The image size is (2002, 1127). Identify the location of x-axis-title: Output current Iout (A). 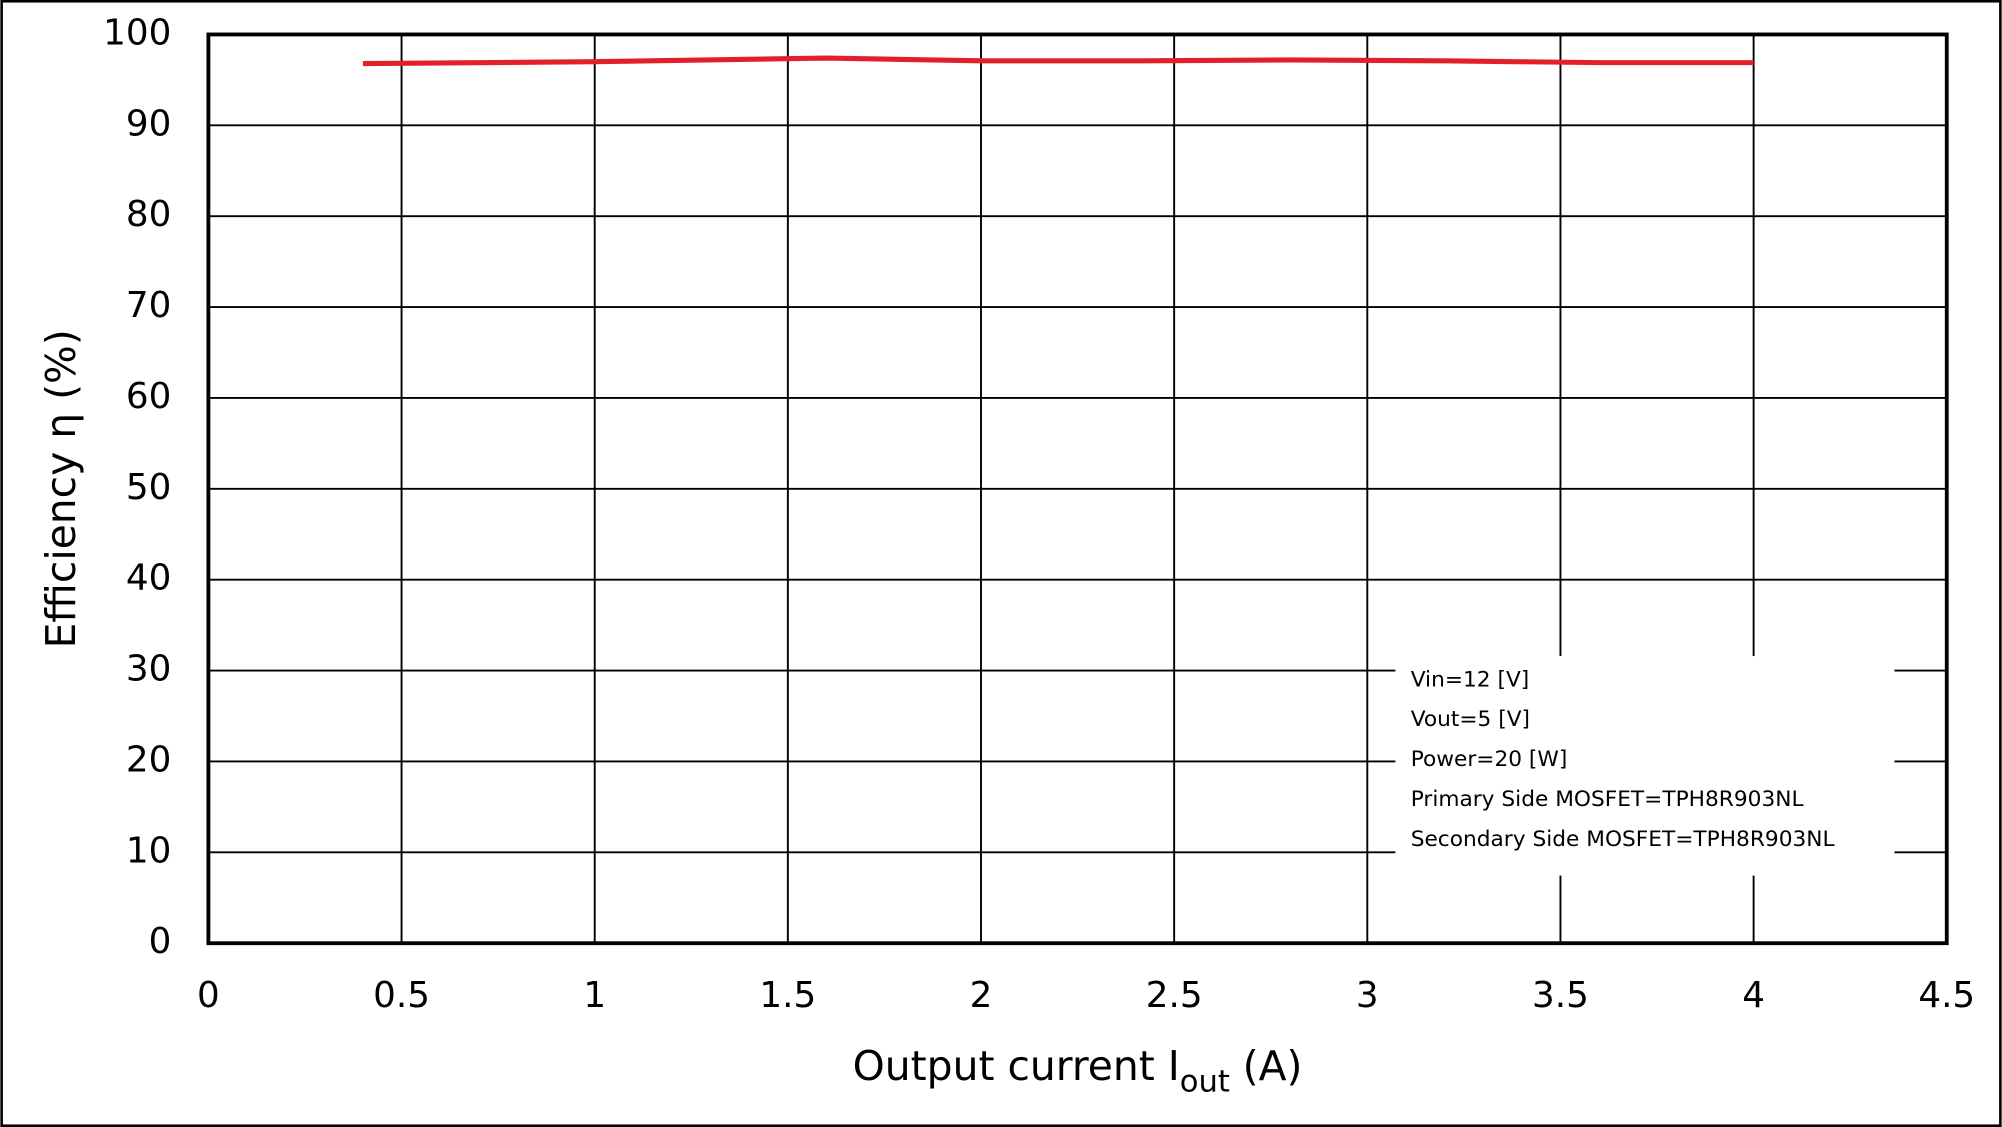
(1078, 1070).